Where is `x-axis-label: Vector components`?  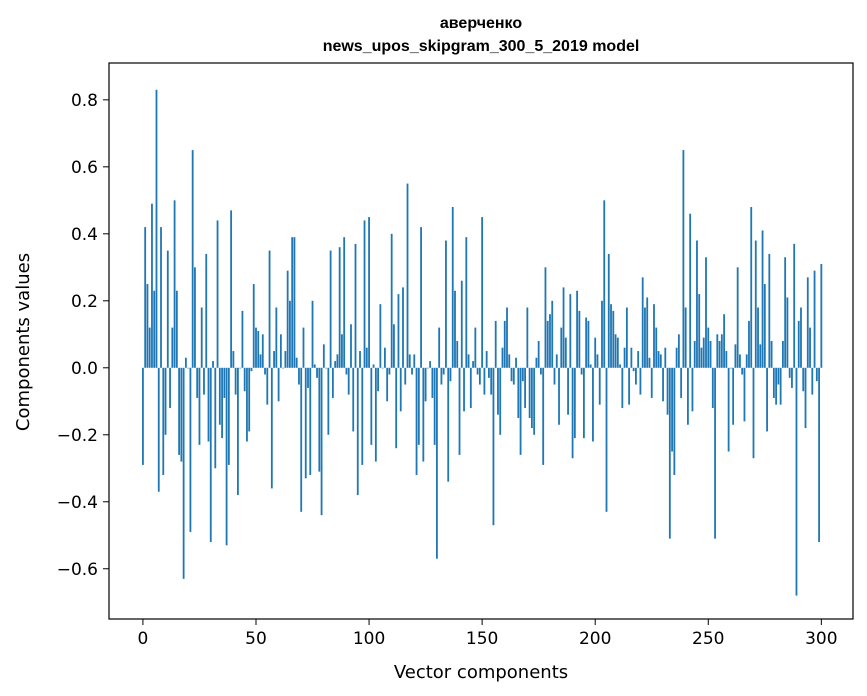 x-axis-label: Vector components is located at coordinates (481, 672).